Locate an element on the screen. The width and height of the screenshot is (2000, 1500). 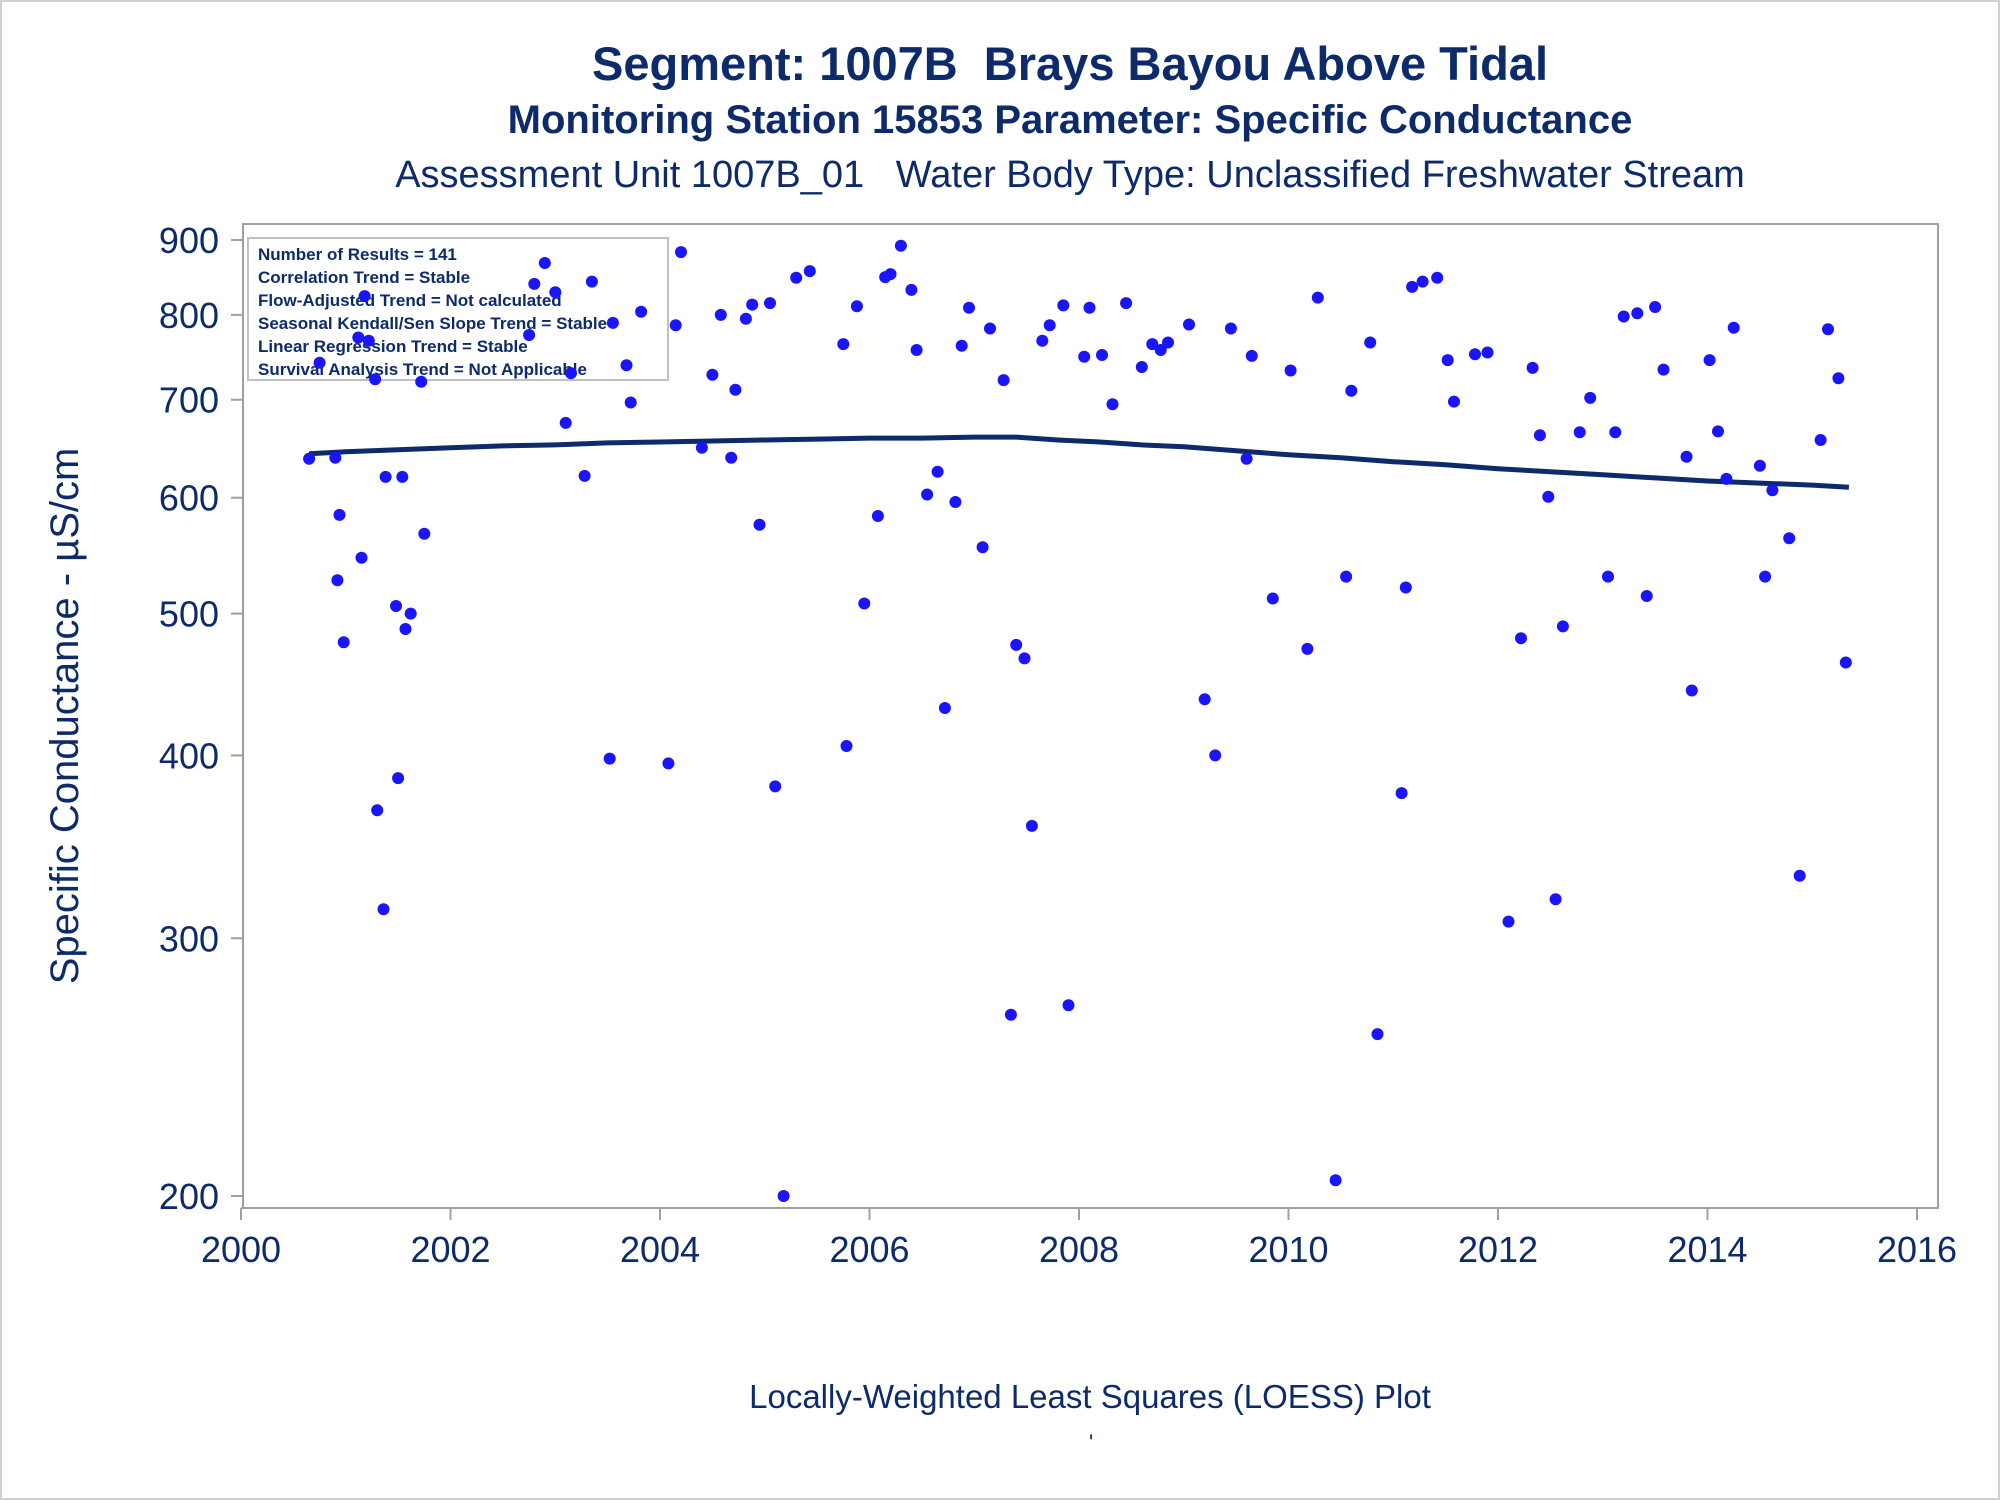
loess-line is located at coordinates (1079, 462).